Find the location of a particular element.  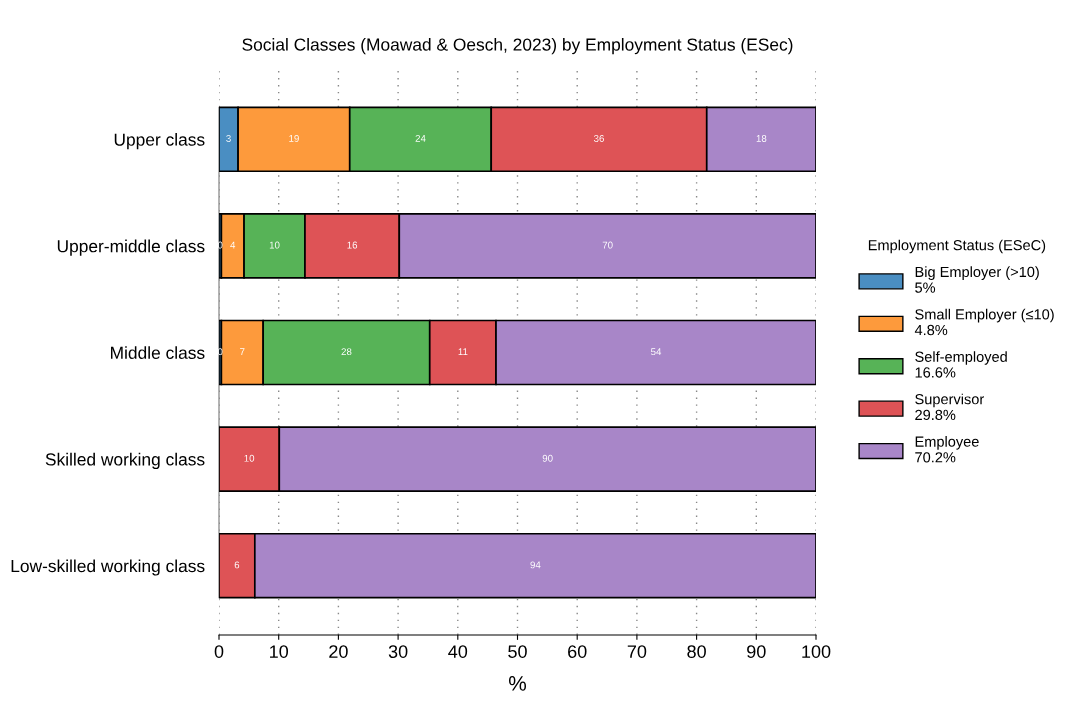

data-label: 6 is located at coordinates (237, 565).